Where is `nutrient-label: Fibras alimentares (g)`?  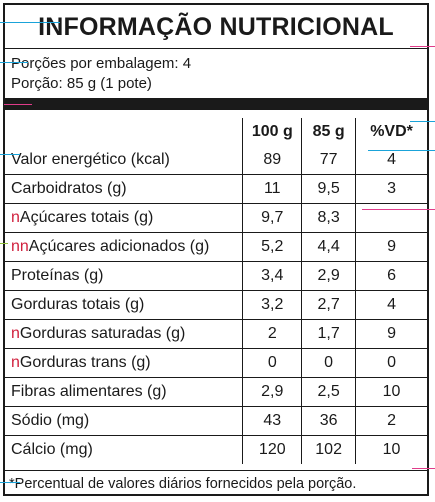
nutrient-label: Fibras alimentares (g) is located at coordinates (124, 392).